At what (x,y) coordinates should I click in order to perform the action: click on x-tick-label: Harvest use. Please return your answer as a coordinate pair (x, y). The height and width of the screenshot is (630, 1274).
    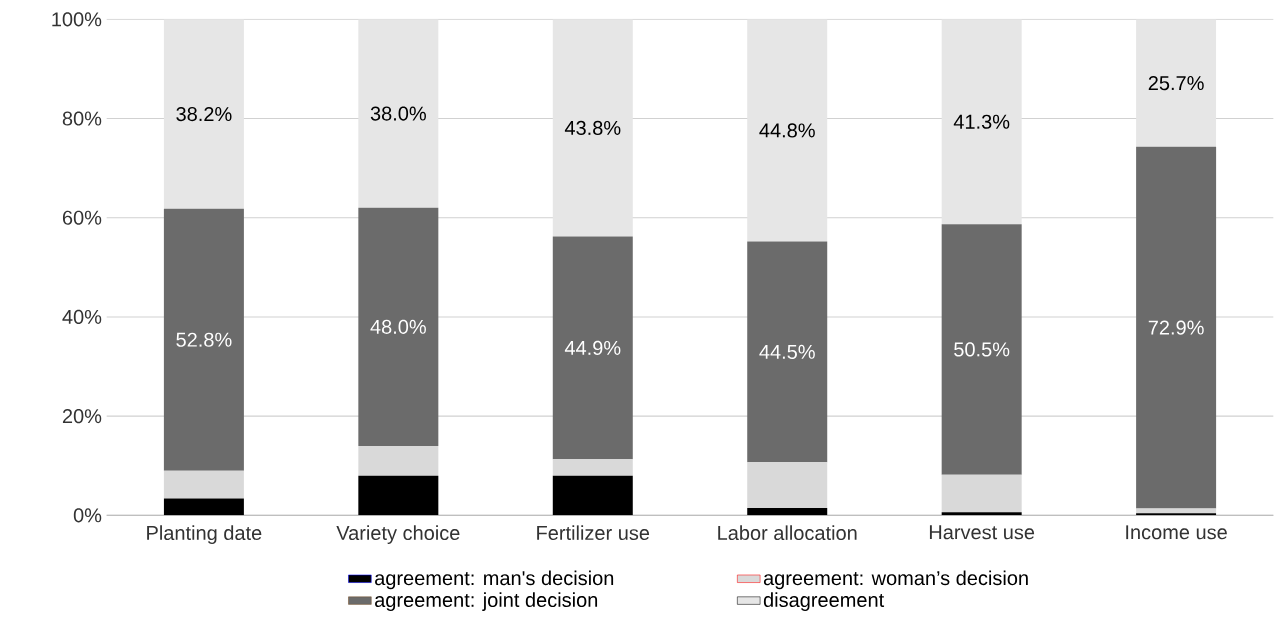
    Looking at the image, I should click on (982, 532).